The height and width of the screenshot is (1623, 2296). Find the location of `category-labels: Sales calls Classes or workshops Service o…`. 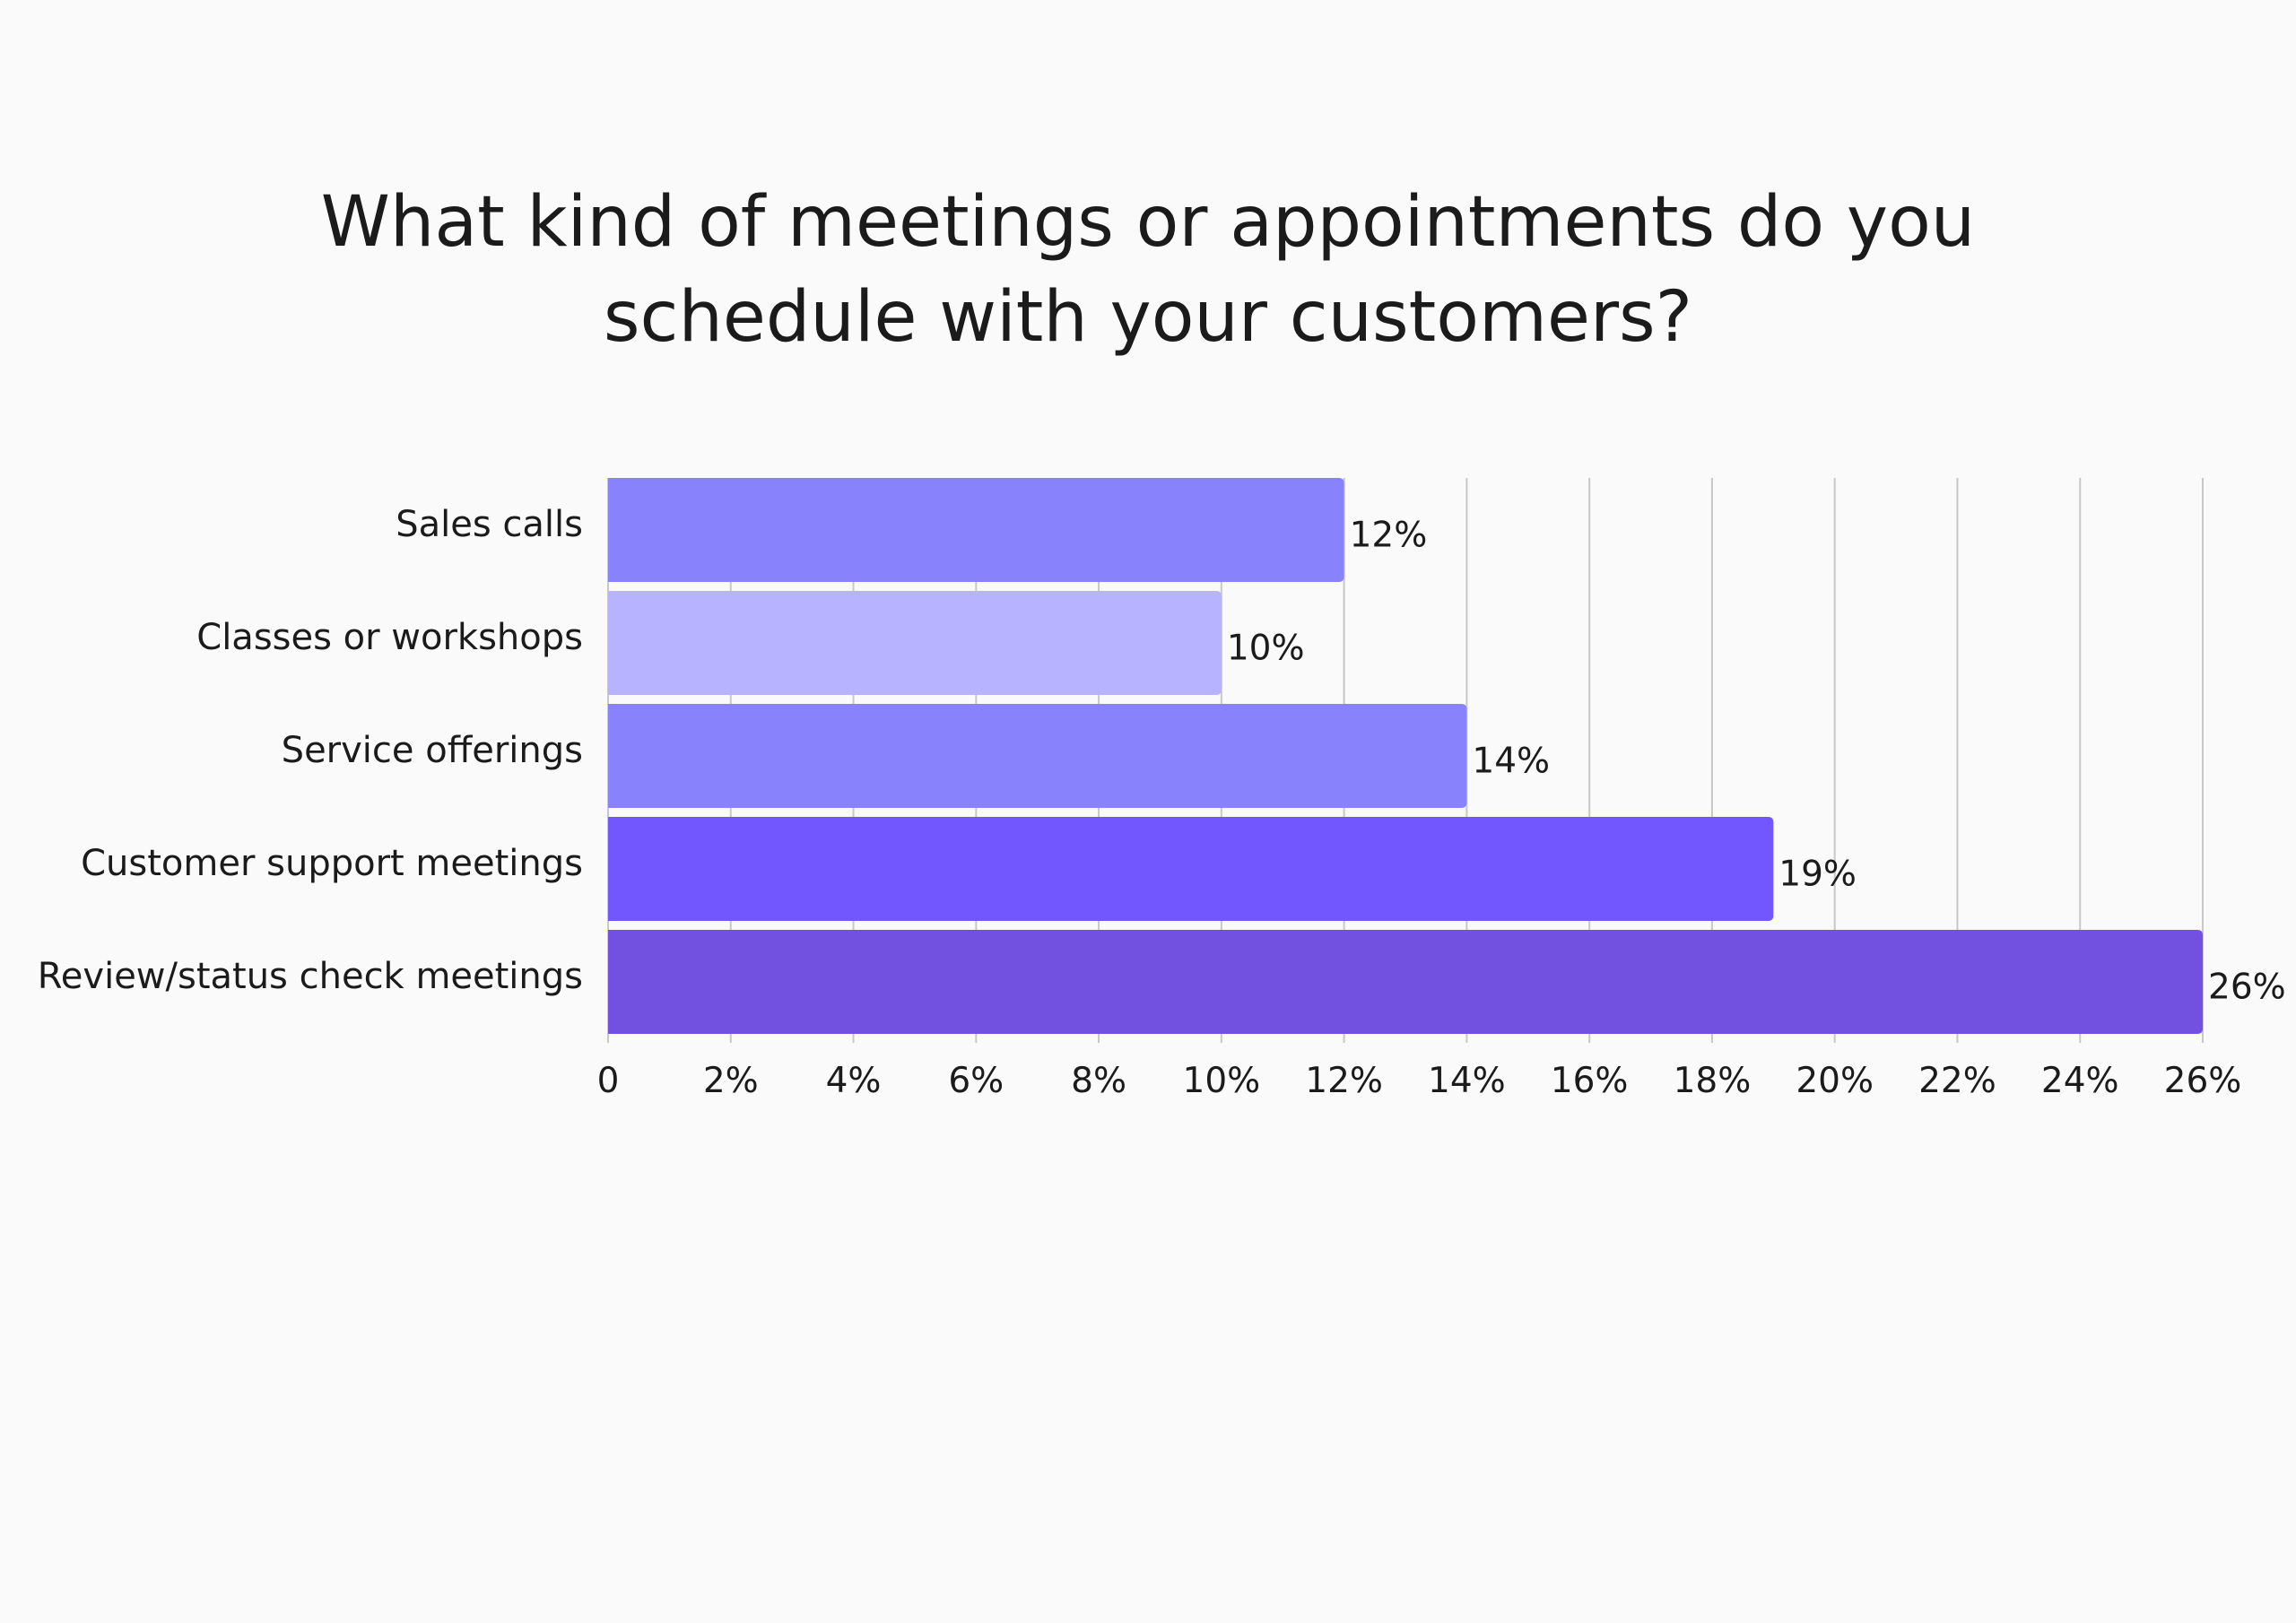

category-labels: Sales calls Classes or workshops Service o… is located at coordinates (310, 750).